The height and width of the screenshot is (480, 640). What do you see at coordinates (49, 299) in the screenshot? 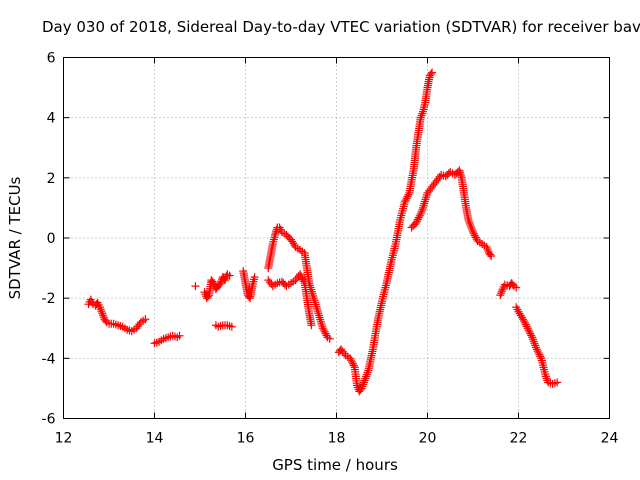
I see `y-tick-label: -2` at bounding box center [49, 299].